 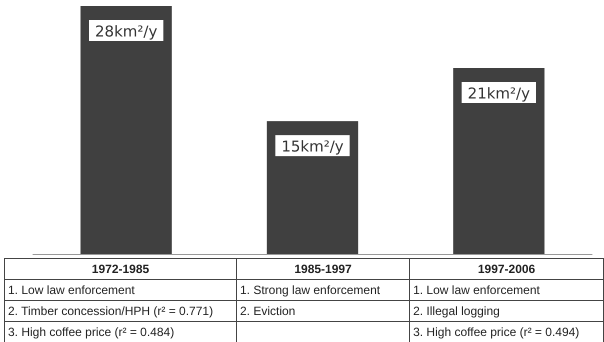 What do you see at coordinates (126, 31) in the screenshot?
I see `data-label: 28km²/y` at bounding box center [126, 31].